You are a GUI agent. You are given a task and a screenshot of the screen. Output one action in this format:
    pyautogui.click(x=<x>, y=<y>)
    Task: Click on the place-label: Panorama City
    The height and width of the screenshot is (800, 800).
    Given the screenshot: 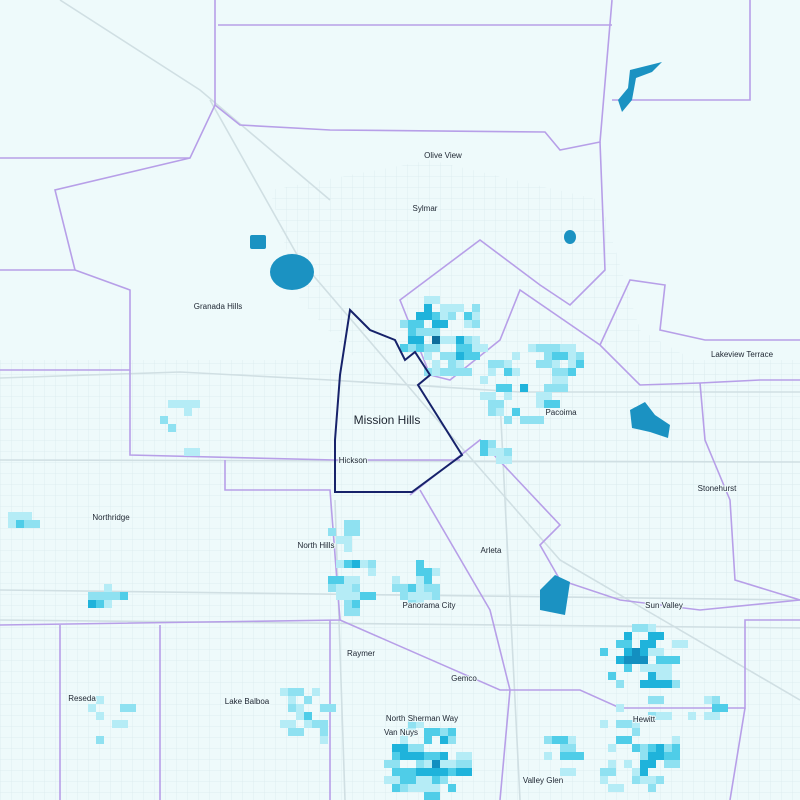 What is the action you would take?
    pyautogui.click(x=429, y=605)
    